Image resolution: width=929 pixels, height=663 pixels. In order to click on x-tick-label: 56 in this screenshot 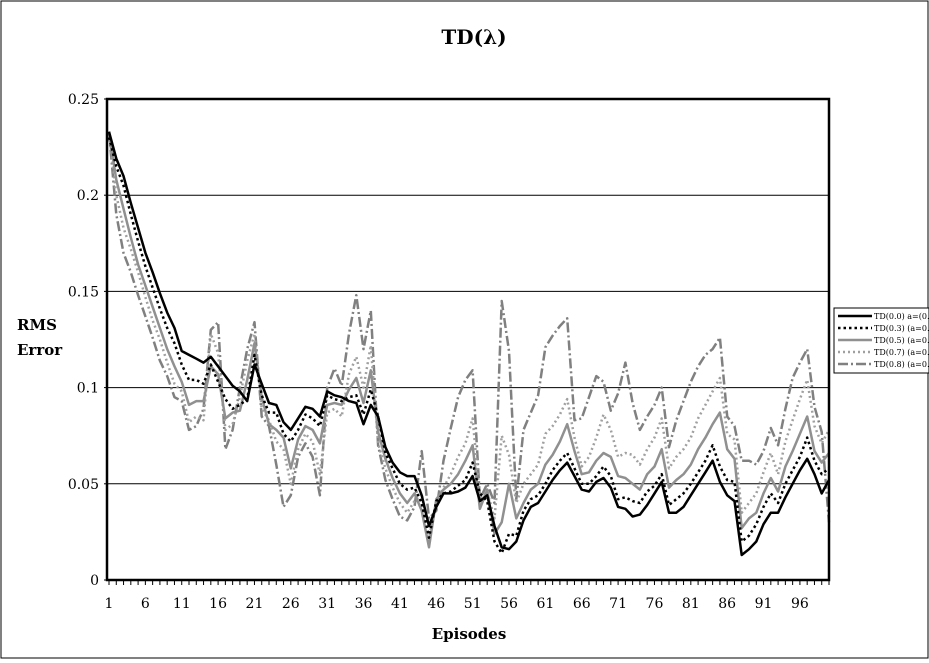, I will do `click(509, 604)`.